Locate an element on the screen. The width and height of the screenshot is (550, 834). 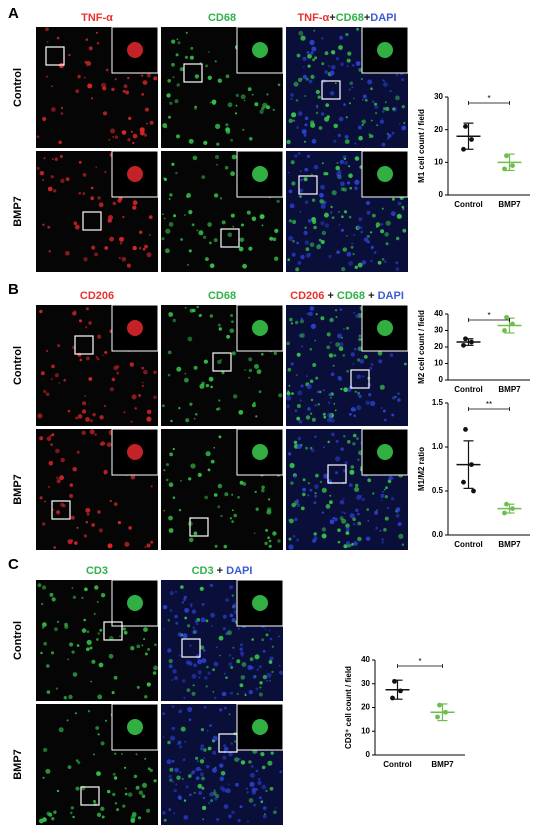
y-tick-label: 1.0 is located at coordinates (438, 446).